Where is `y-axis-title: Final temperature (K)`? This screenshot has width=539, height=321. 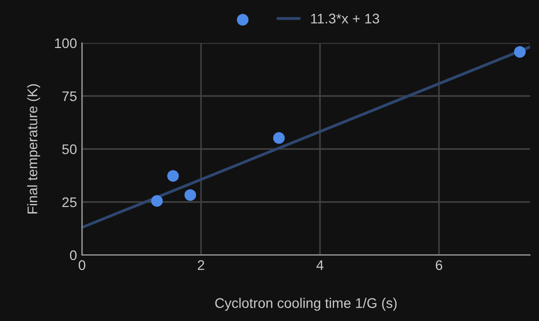
y-axis-title: Final temperature (K) is located at coordinates (33, 149).